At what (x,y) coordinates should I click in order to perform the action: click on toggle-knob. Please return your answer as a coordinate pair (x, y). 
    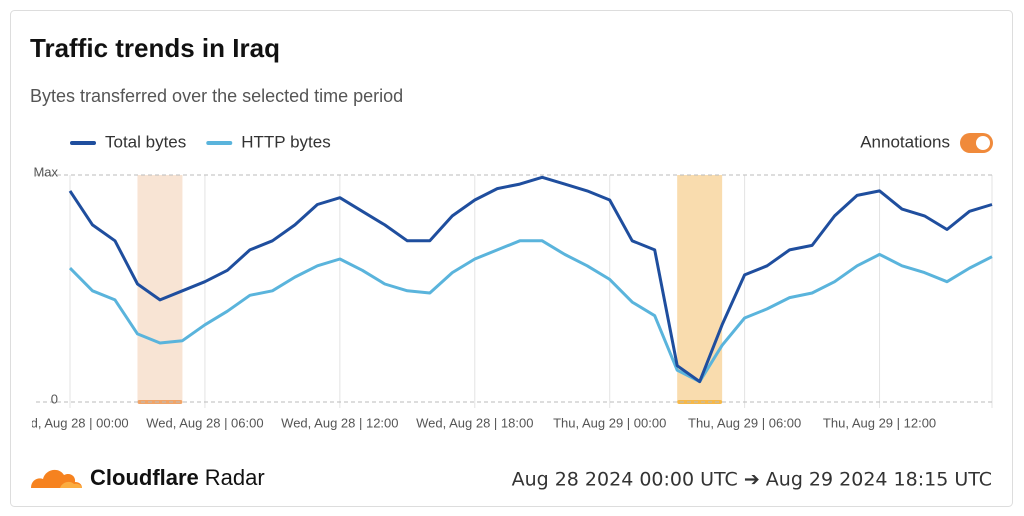
    Looking at the image, I should click on (983, 143).